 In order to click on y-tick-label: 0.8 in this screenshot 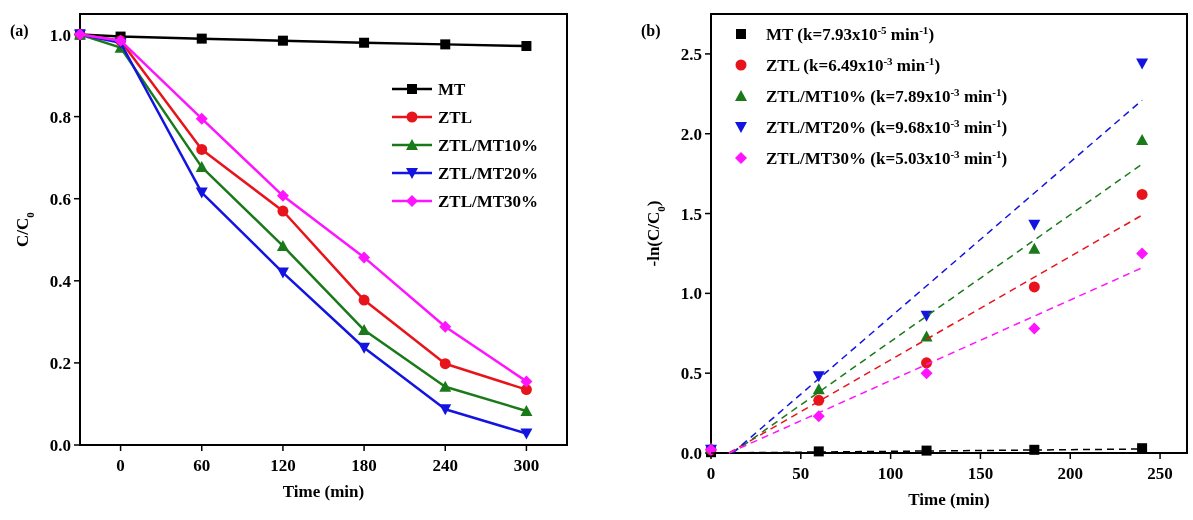, I will do `click(60, 117)`.